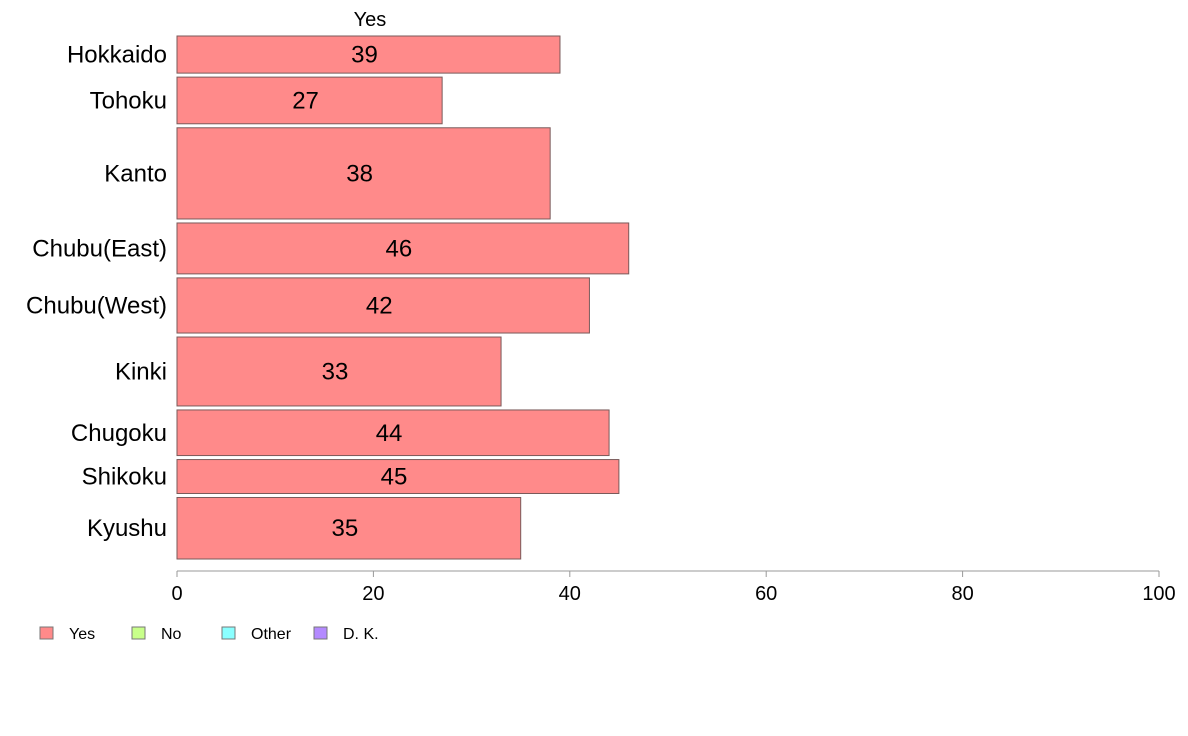 The image size is (1188, 736). I want to click on data-label: 38, so click(359, 173).